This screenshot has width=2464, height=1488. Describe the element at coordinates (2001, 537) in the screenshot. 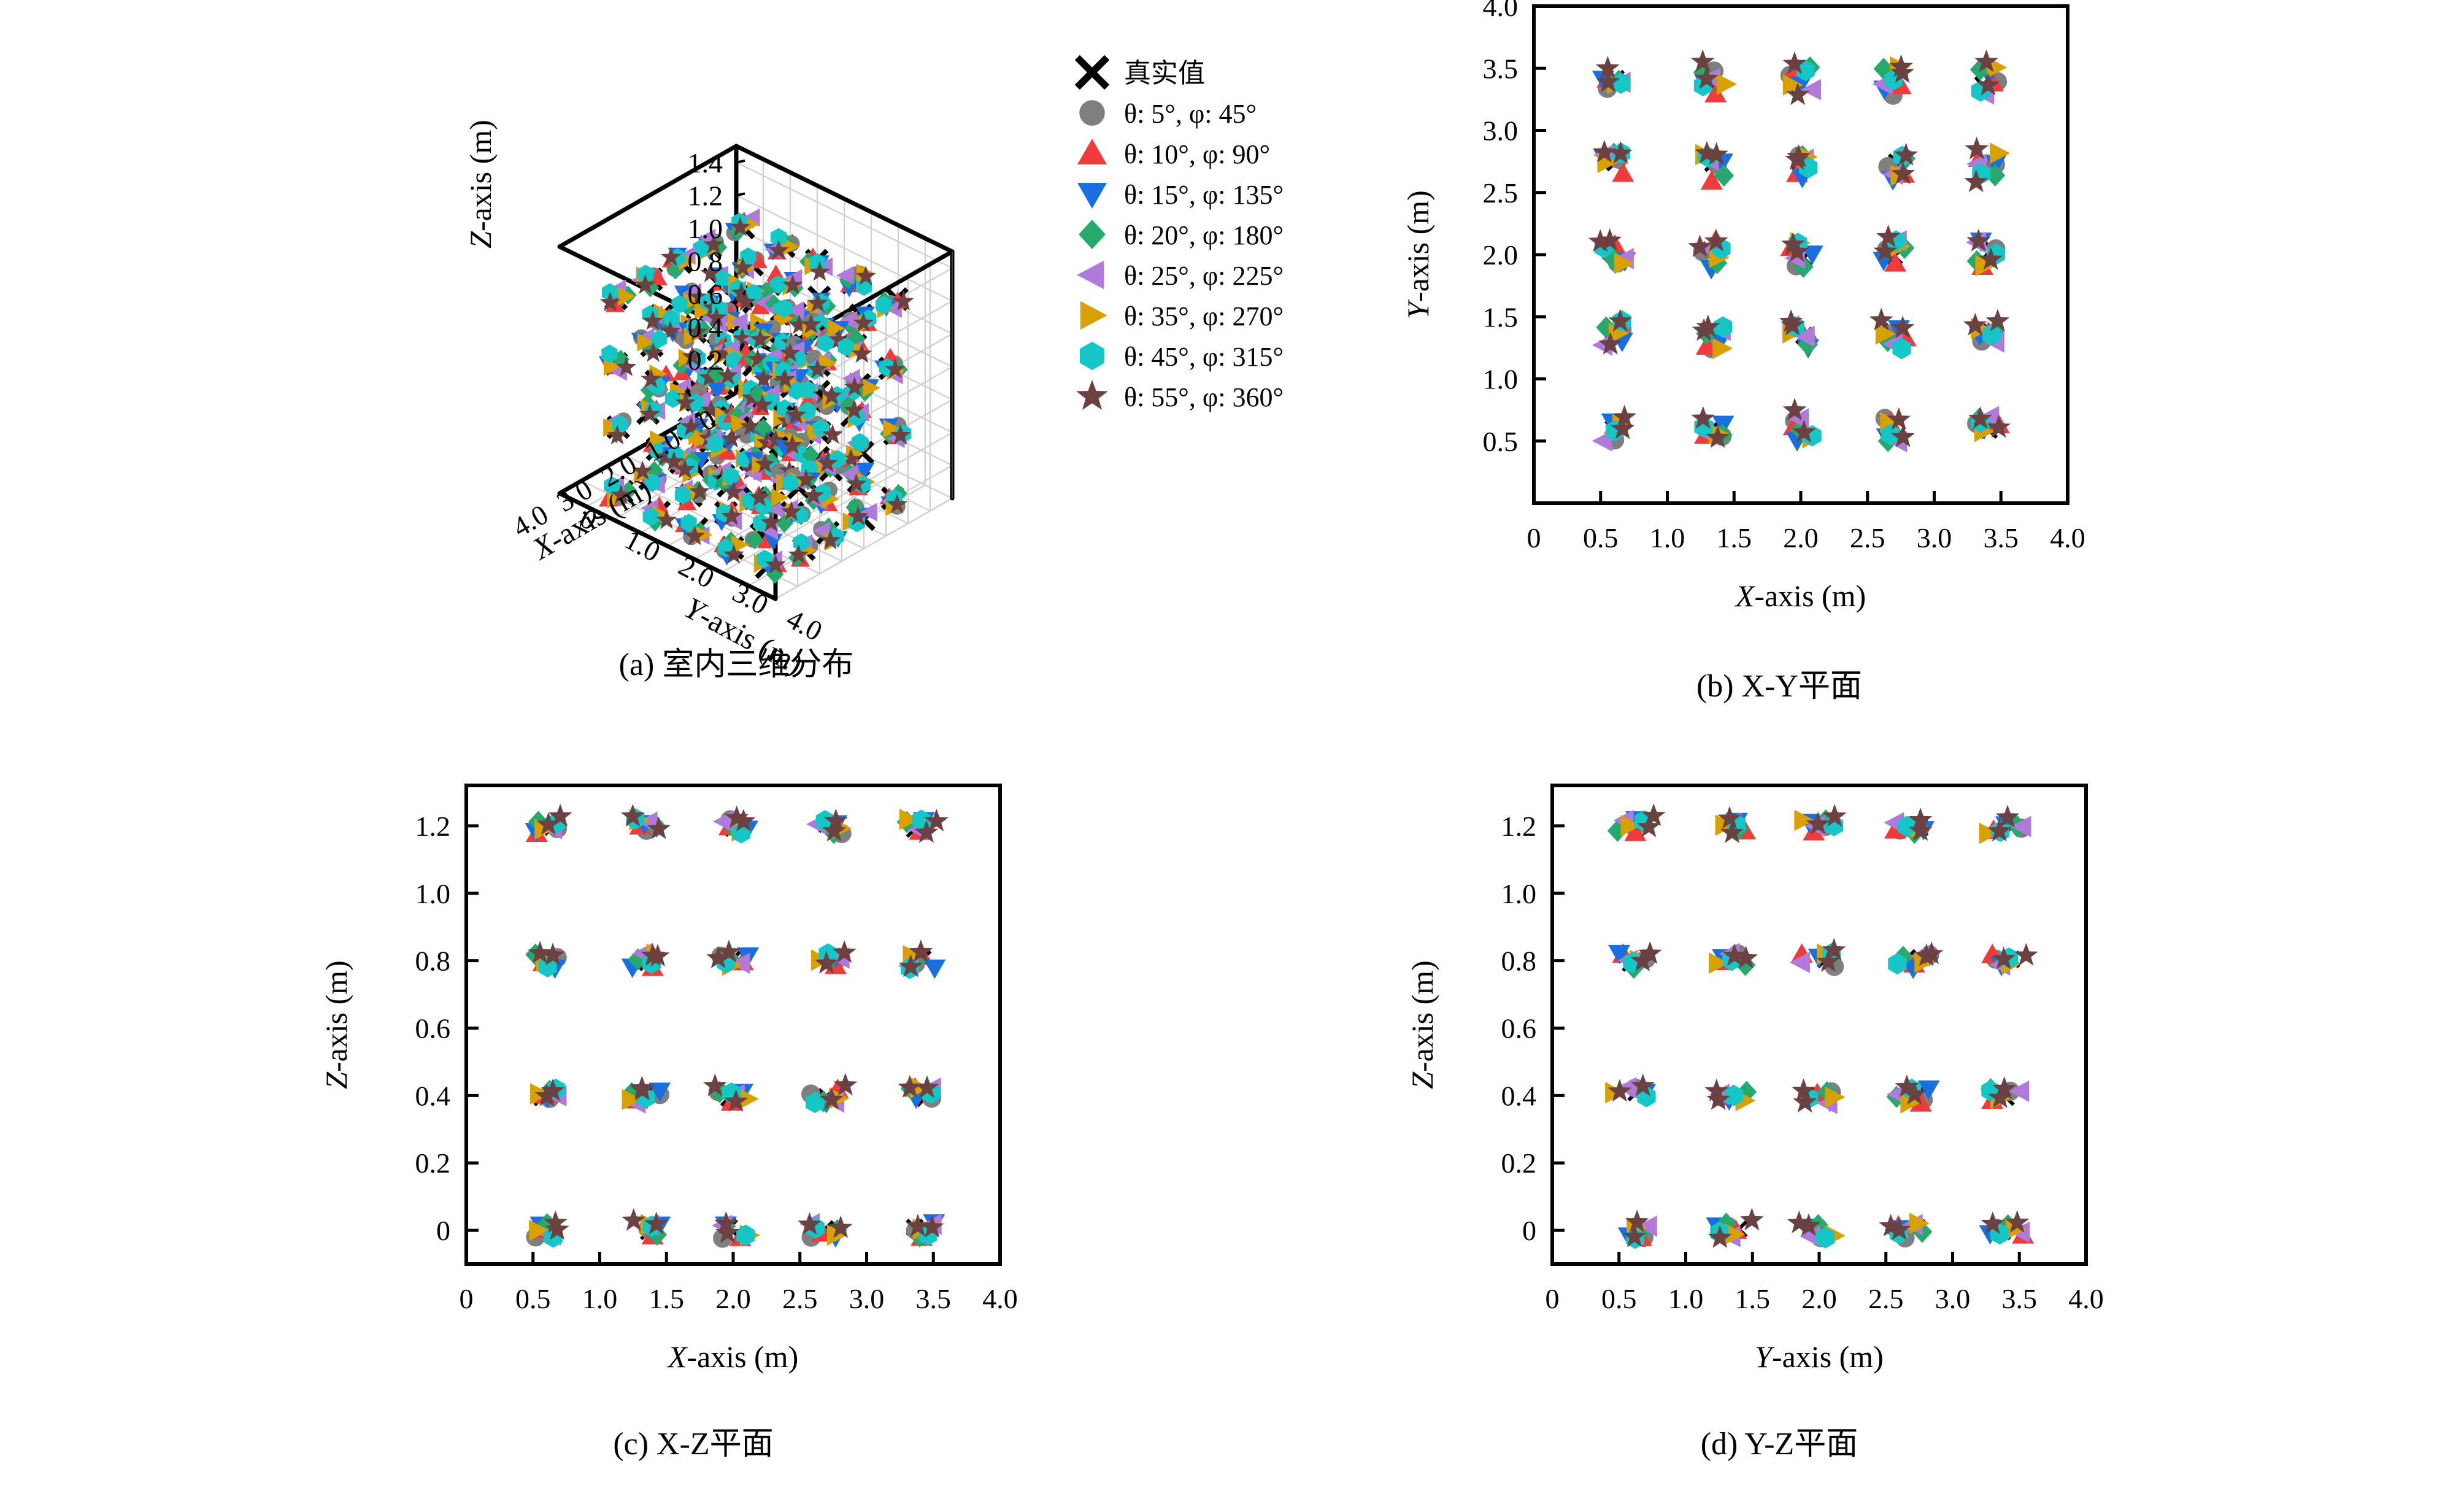

I see `panel-b-xtick-7: 3.5` at that location.